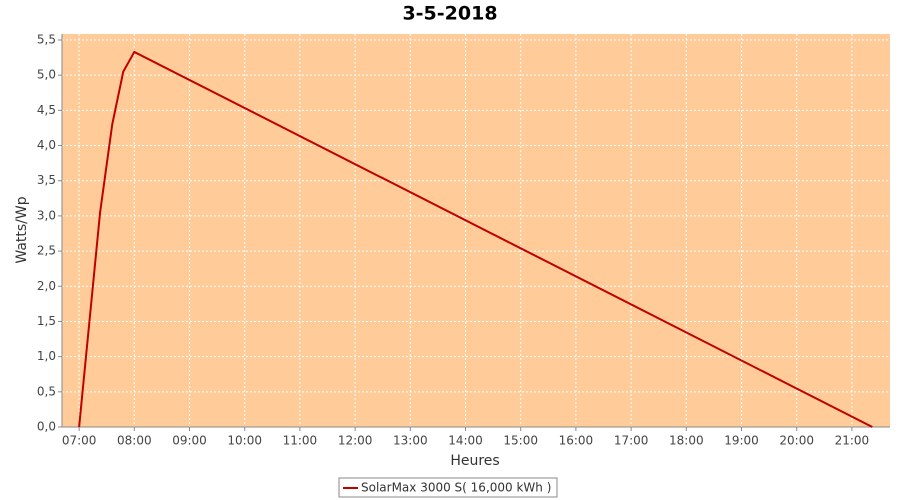 Image resolution: width=900 pixels, height=500 pixels. What do you see at coordinates (46, 427) in the screenshot?
I see `y-tick-label: 0,0` at bounding box center [46, 427].